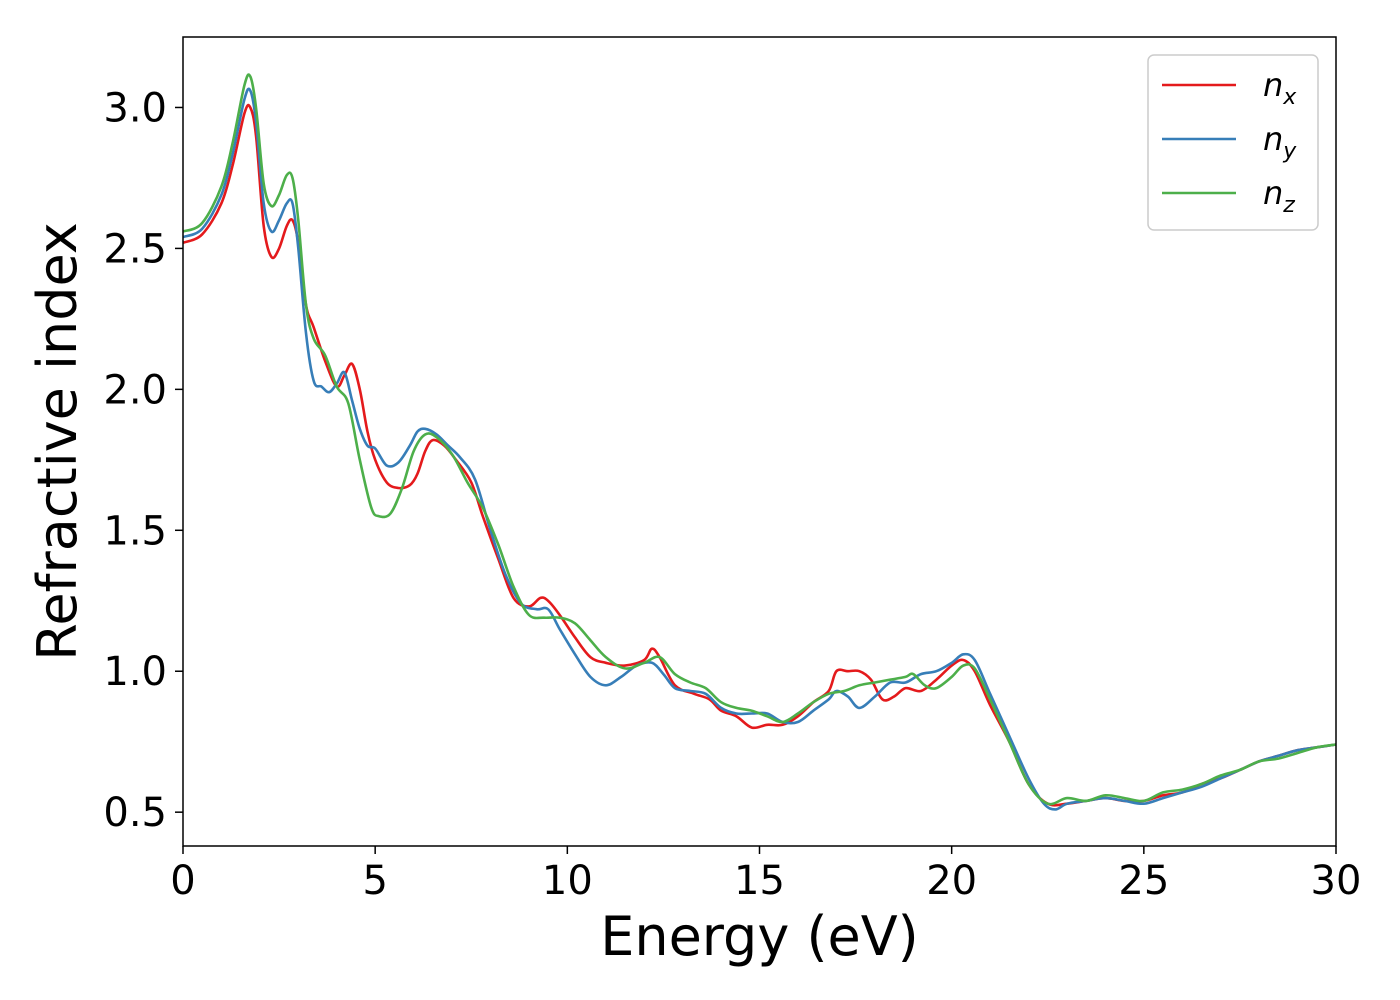  Describe the element at coordinates (135, 390) in the screenshot. I see `y-tick-label: 2.0` at that location.